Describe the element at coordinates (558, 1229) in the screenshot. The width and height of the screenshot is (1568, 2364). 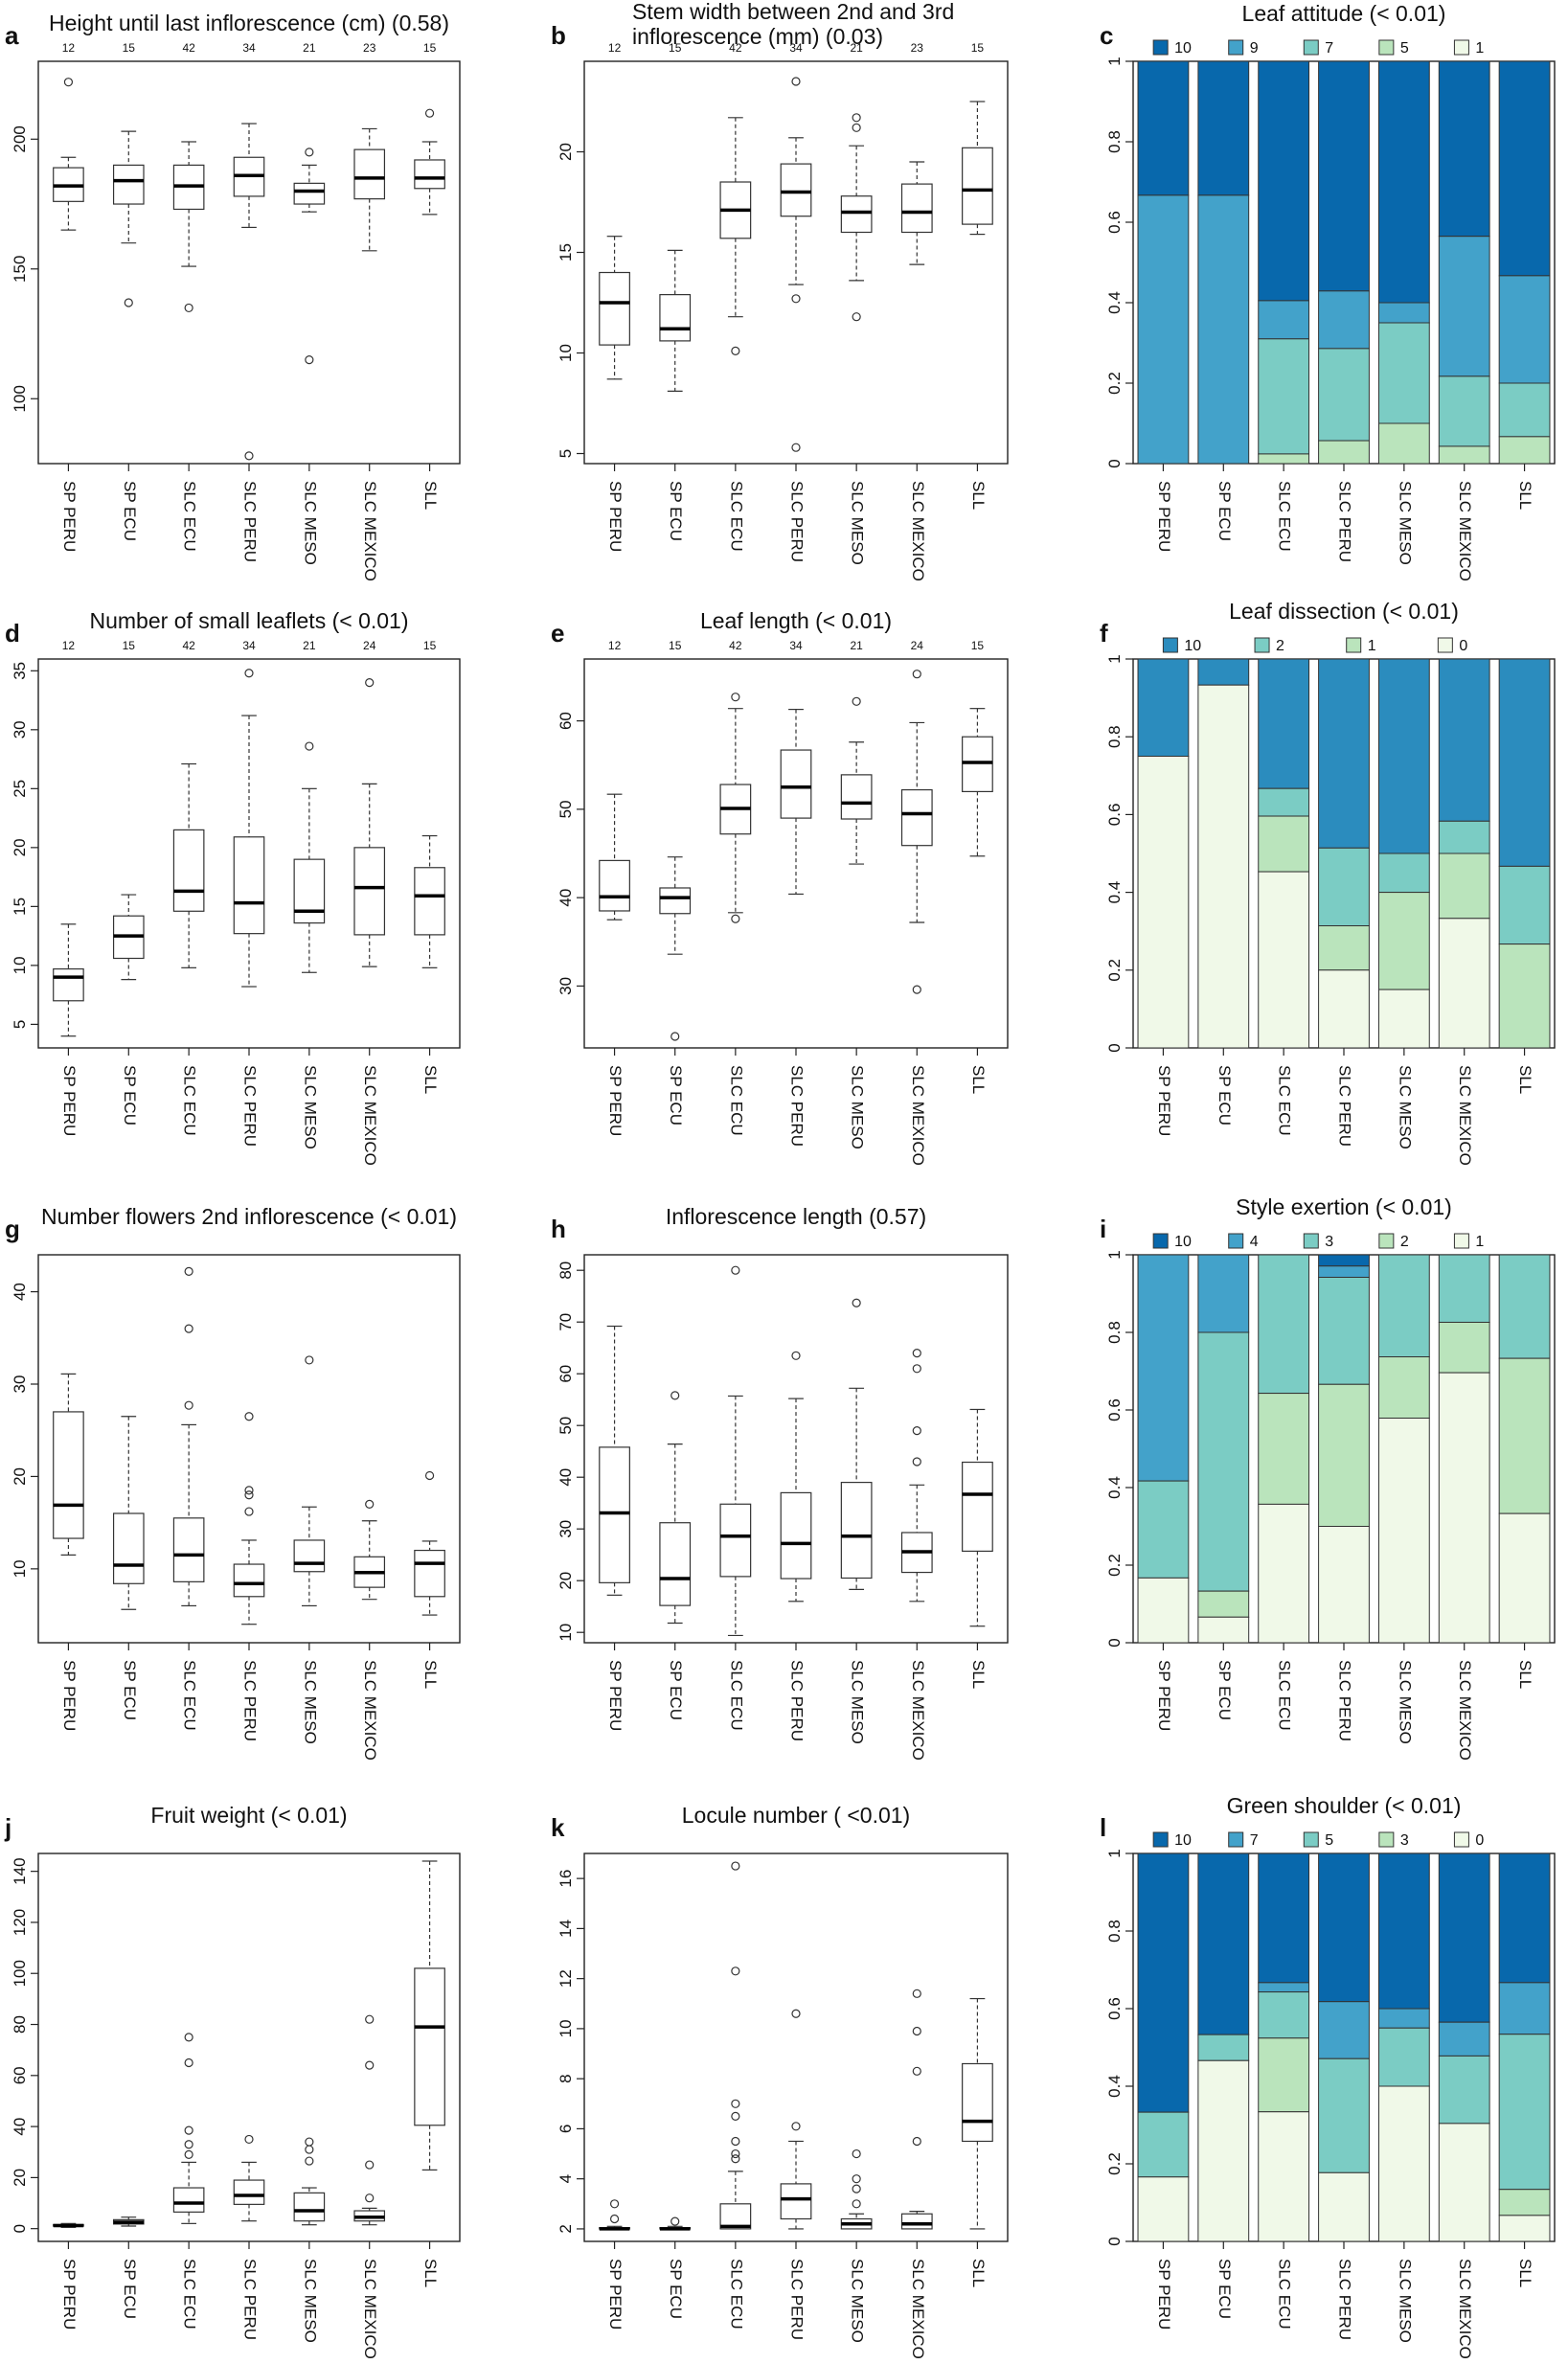
I see `panel-letter: h` at that location.